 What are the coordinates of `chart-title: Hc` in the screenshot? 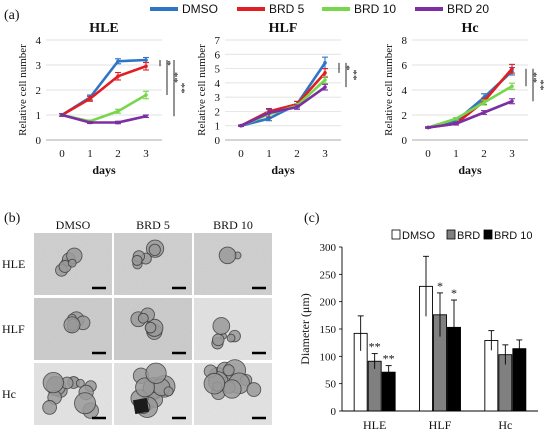 It's located at (469, 28).